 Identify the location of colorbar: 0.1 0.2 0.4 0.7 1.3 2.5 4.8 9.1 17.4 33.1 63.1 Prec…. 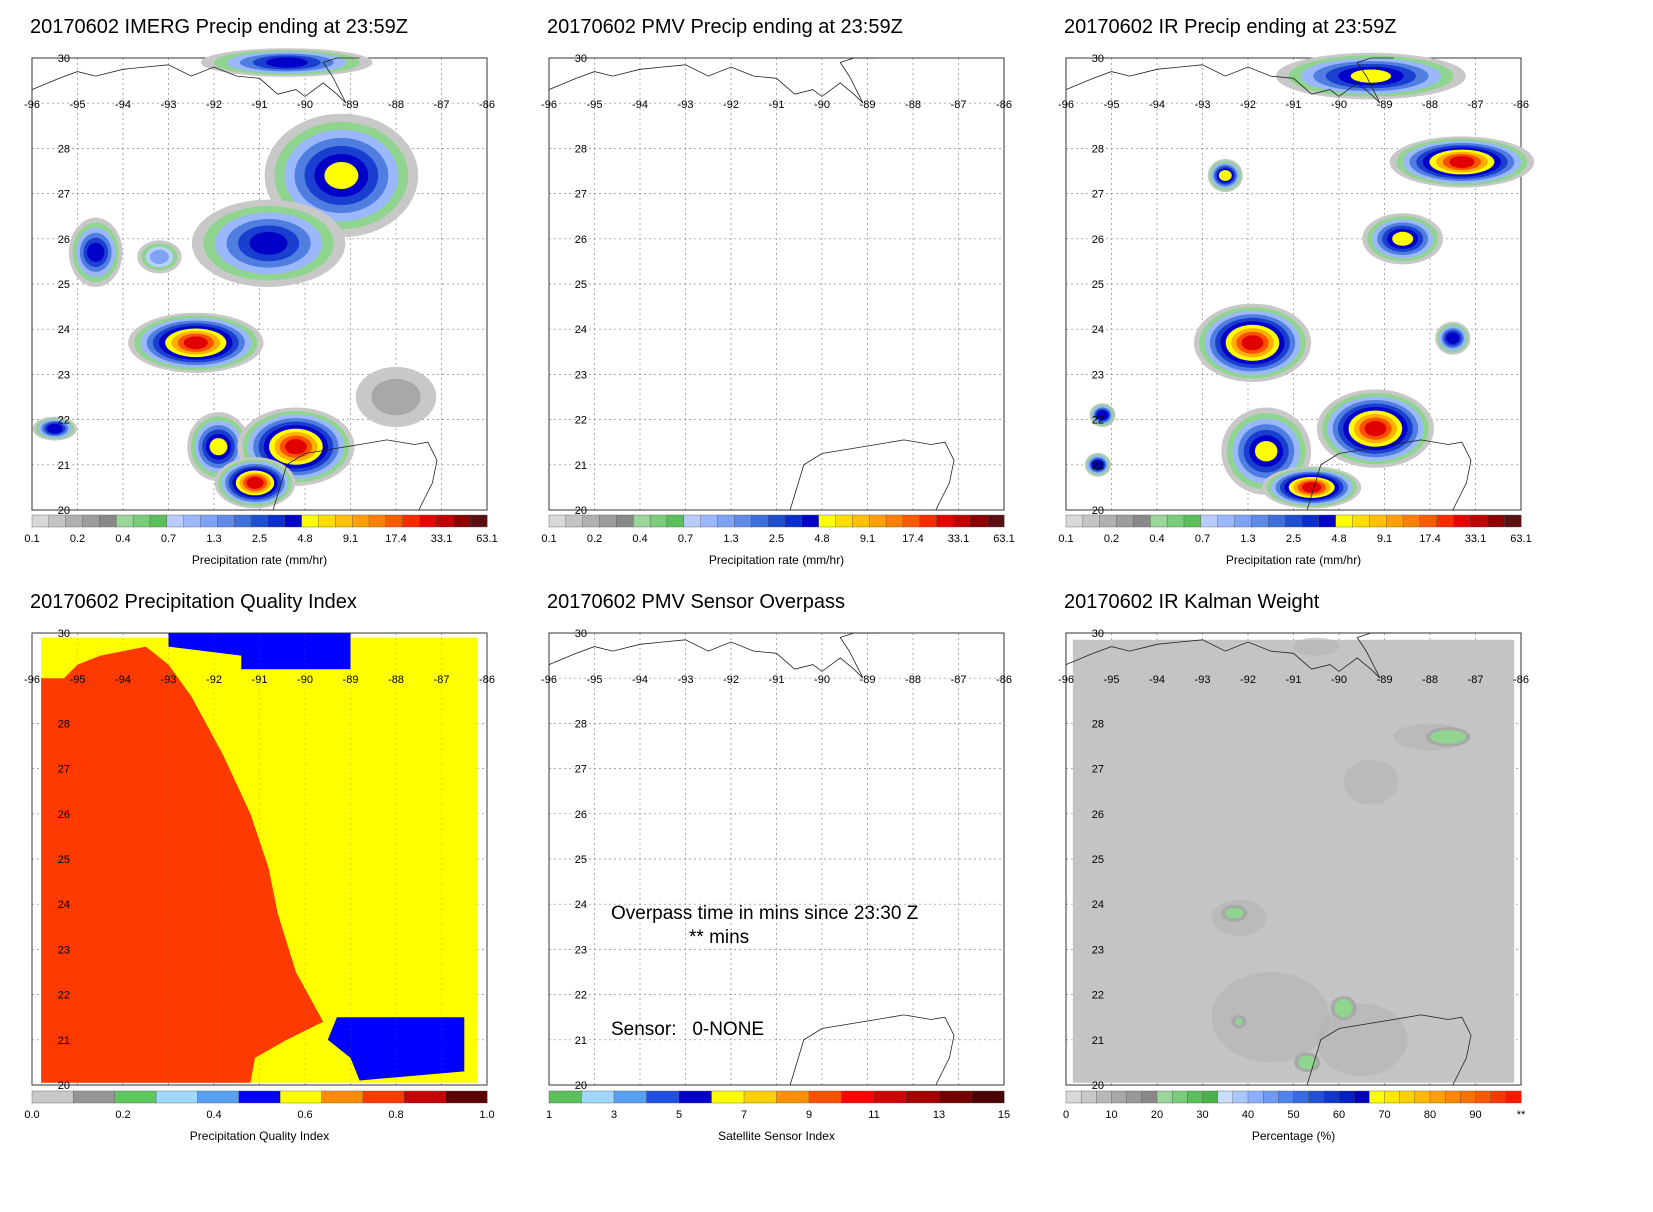
(1295, 540).